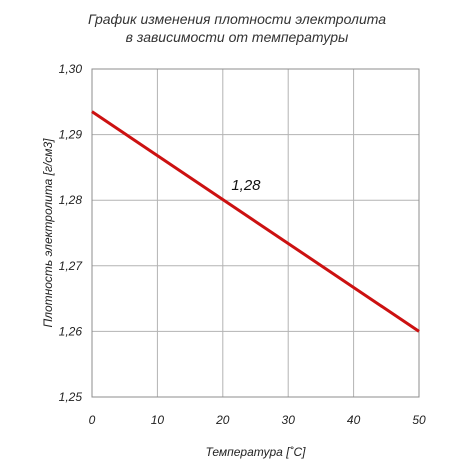 Image resolution: width=474 pixels, height=474 pixels. What do you see at coordinates (71, 200) in the screenshot?
I see `y-tick-label: 1,28` at bounding box center [71, 200].